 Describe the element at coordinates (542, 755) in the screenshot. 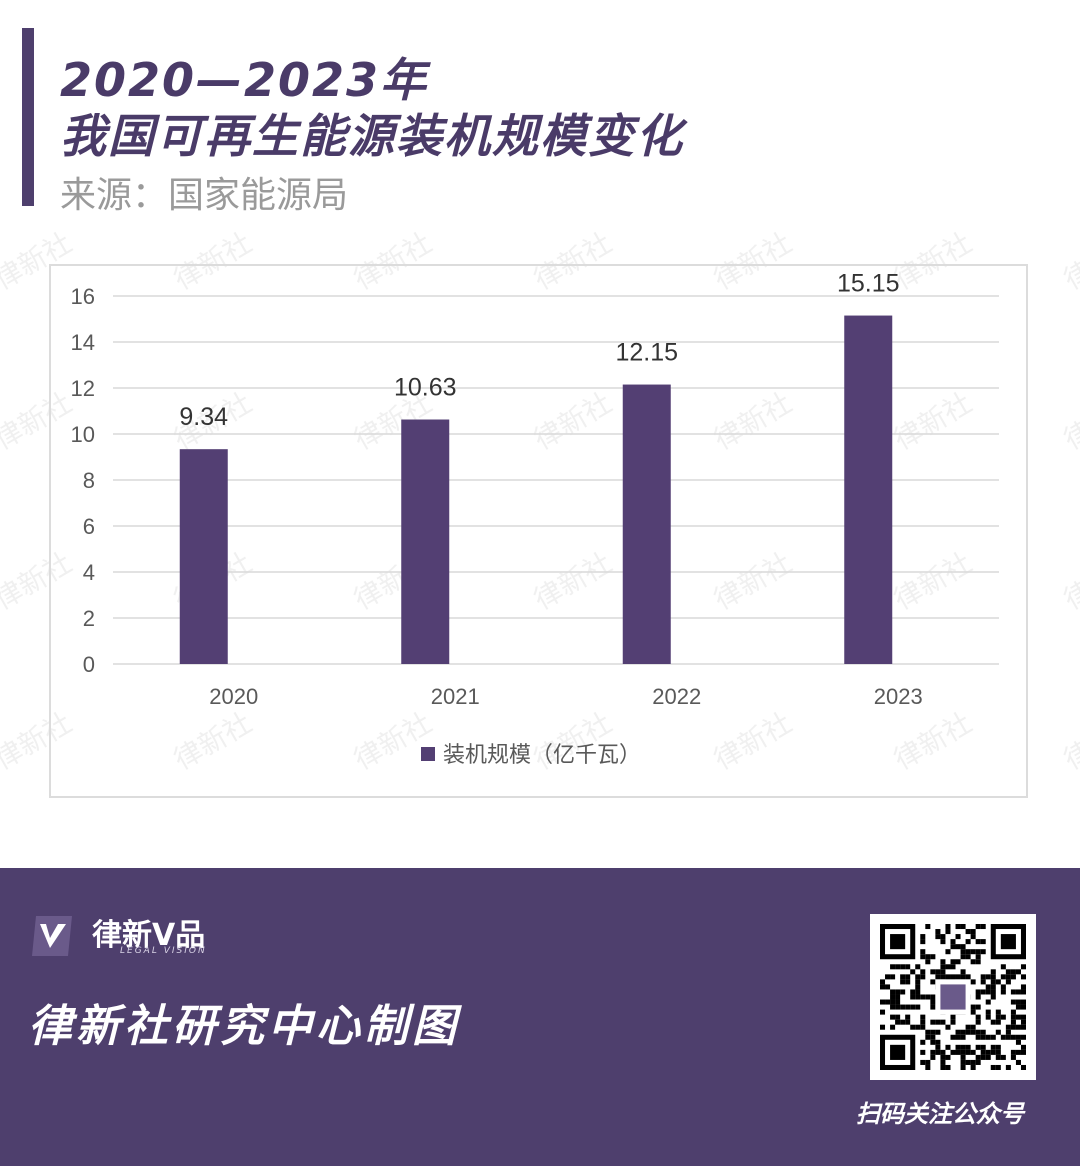

I see `legend-label: 装机规模（亿千瓦）` at that location.